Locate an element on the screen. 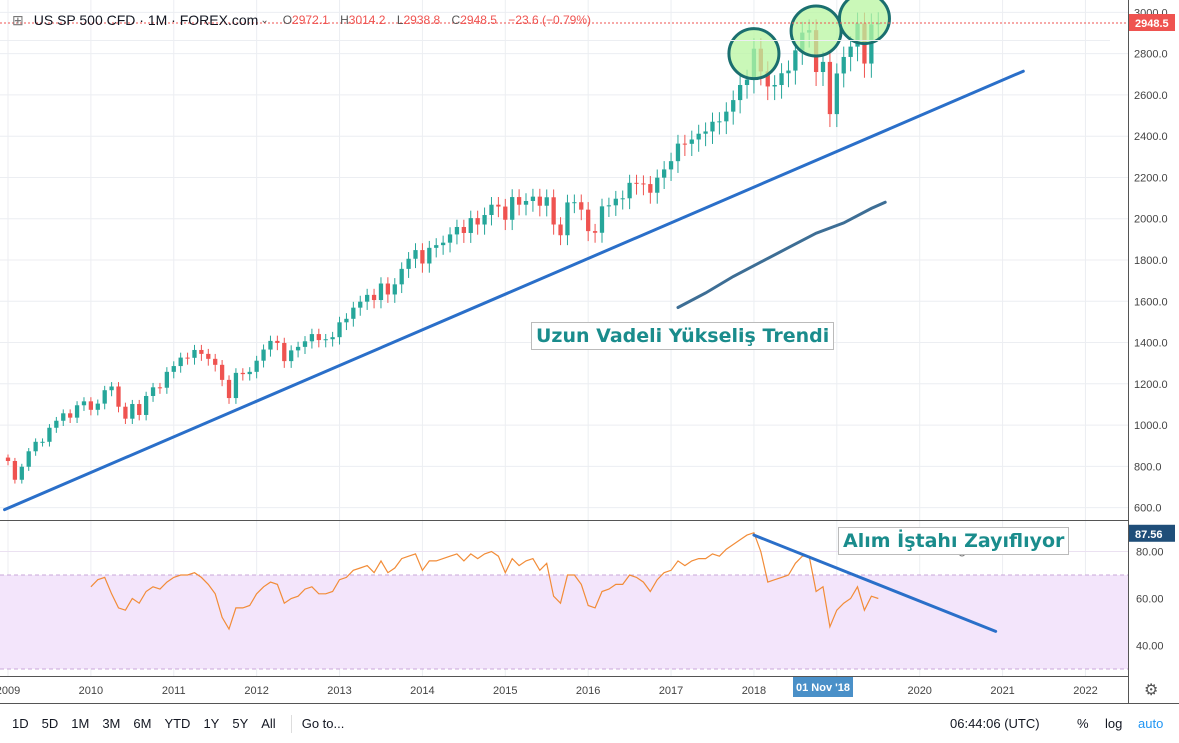 The width and height of the screenshot is (1179, 743). range-3m: 3M is located at coordinates (111, 723).